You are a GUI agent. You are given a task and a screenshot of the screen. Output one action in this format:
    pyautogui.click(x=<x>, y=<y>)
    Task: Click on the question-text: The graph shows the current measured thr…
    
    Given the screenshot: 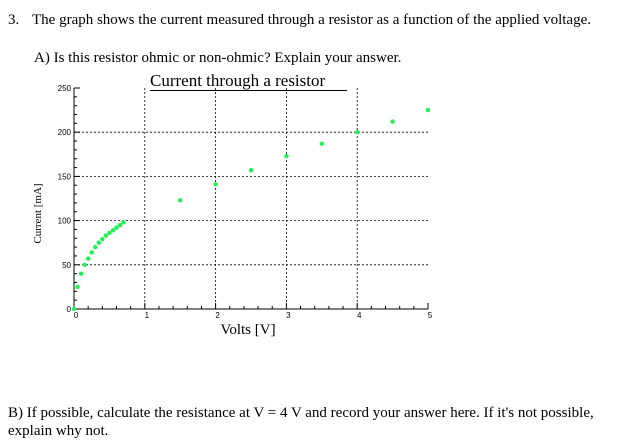 What is the action you would take?
    pyautogui.click(x=311, y=20)
    